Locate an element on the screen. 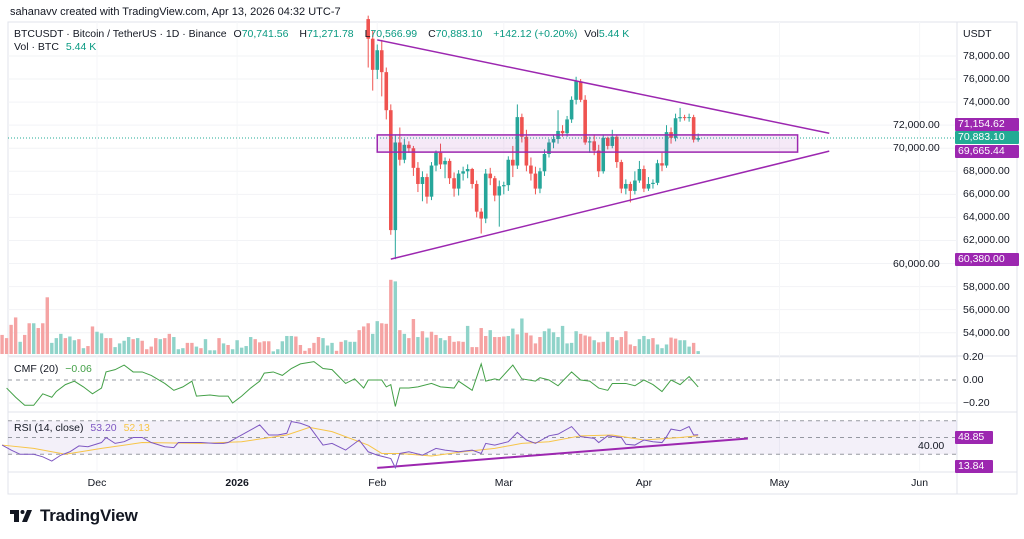  change-value: +142.12 (+0.20%) is located at coordinates (535, 34).